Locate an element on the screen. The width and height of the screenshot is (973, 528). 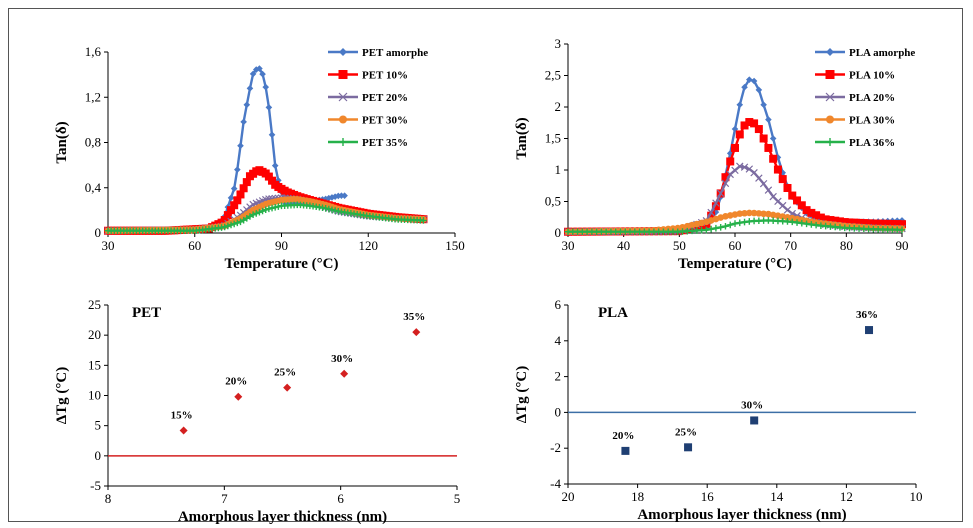
y-tick-label: -2 is located at coordinates (555, 447).